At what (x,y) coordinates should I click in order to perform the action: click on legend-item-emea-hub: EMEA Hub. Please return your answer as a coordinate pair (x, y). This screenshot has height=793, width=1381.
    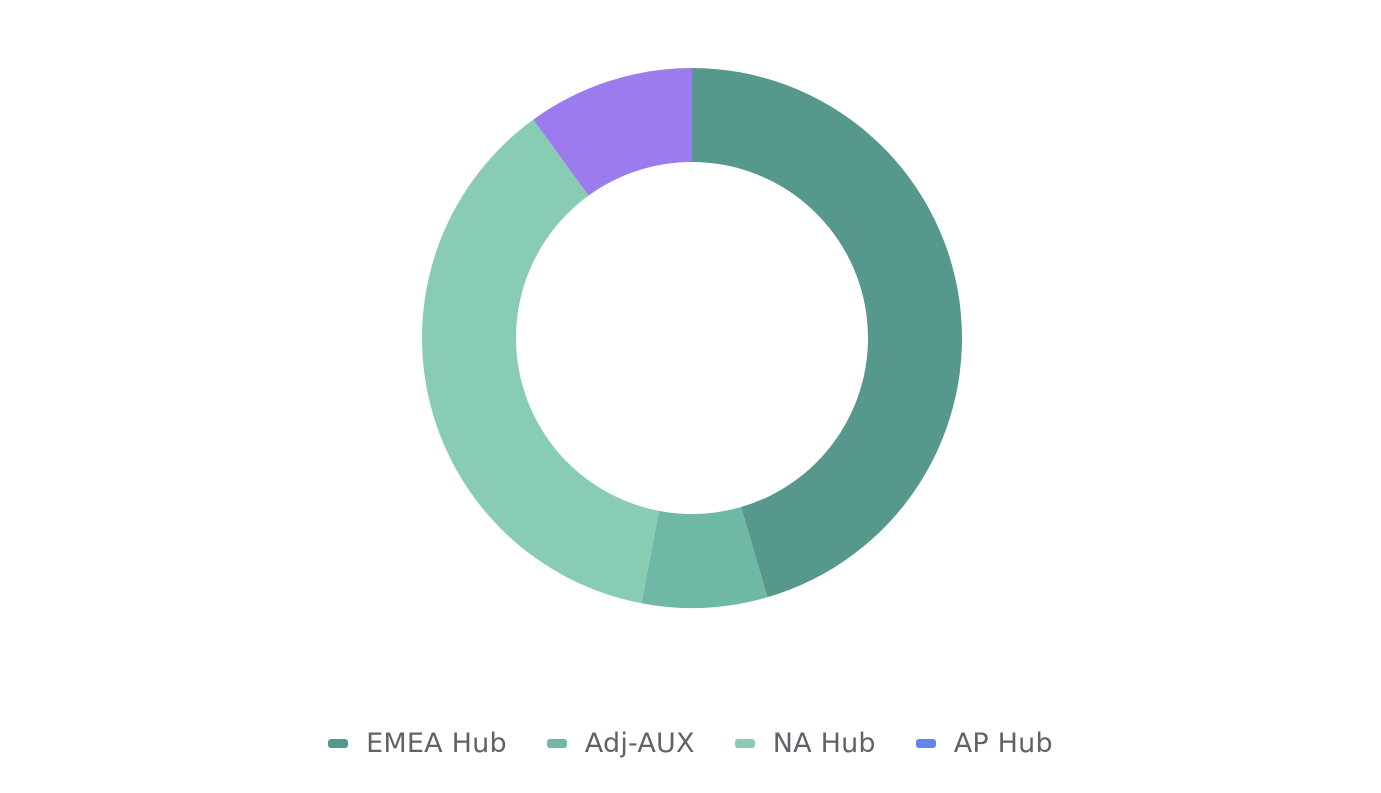
    Looking at the image, I should click on (417, 743).